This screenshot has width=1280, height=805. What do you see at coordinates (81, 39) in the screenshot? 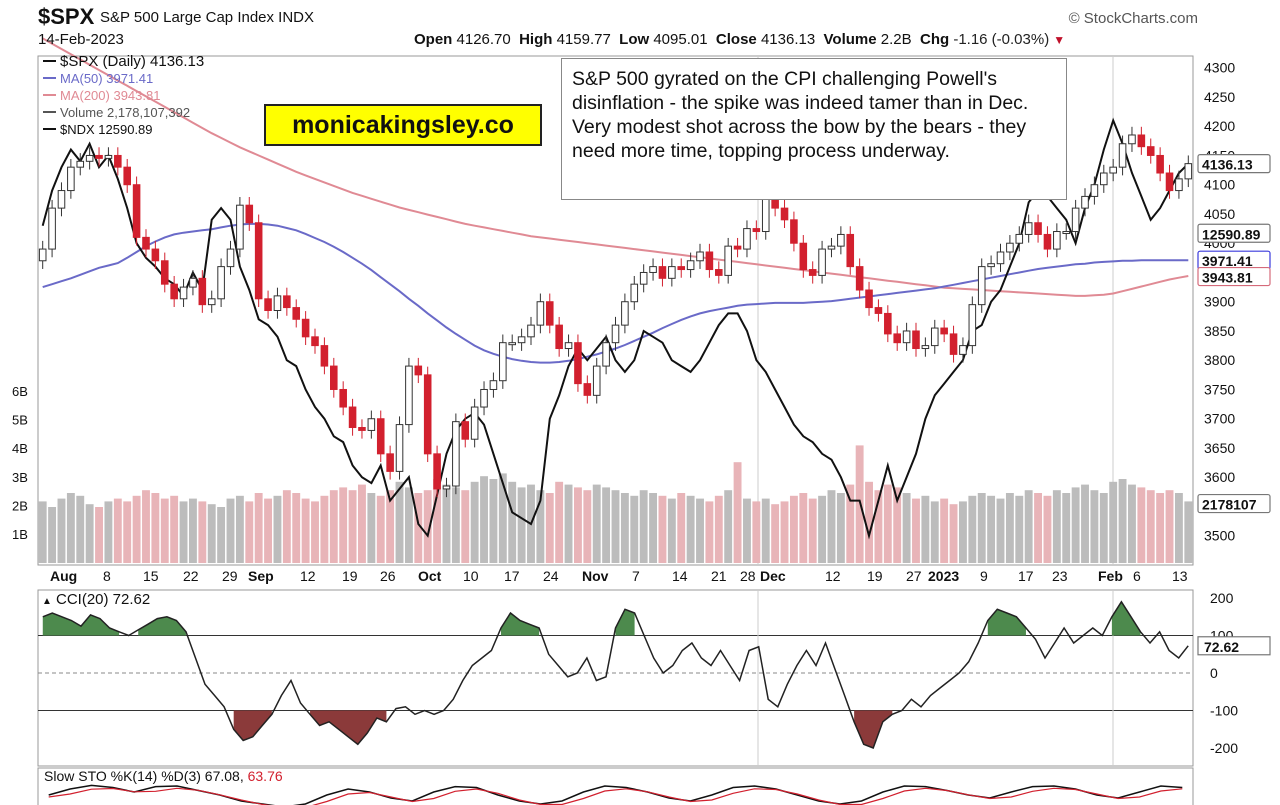
I see `chart-date: 14-Feb-2023` at bounding box center [81, 39].